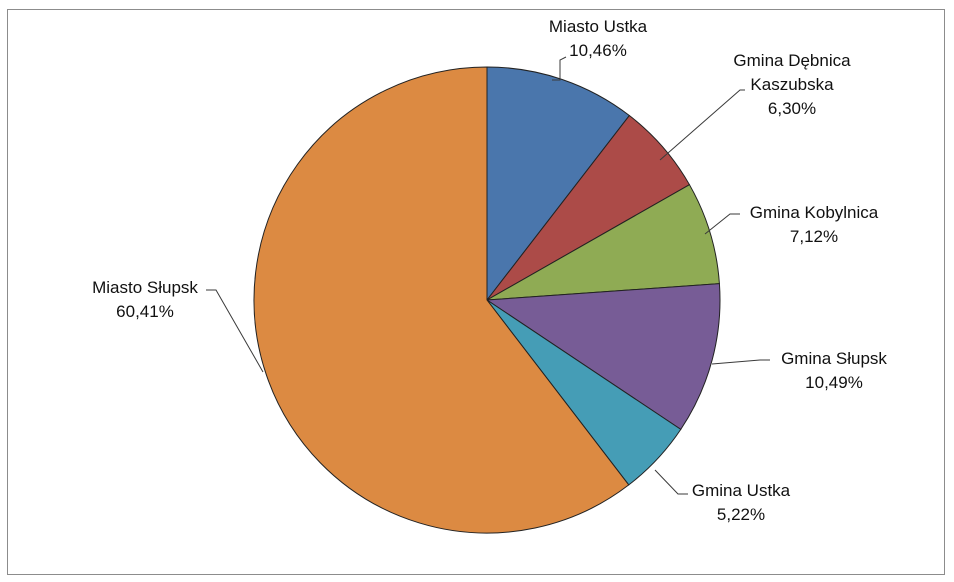 The image size is (954, 582). Describe the element at coordinates (145, 299) in the screenshot. I see `data-label: Miasto Słupsk 60,41%` at that location.